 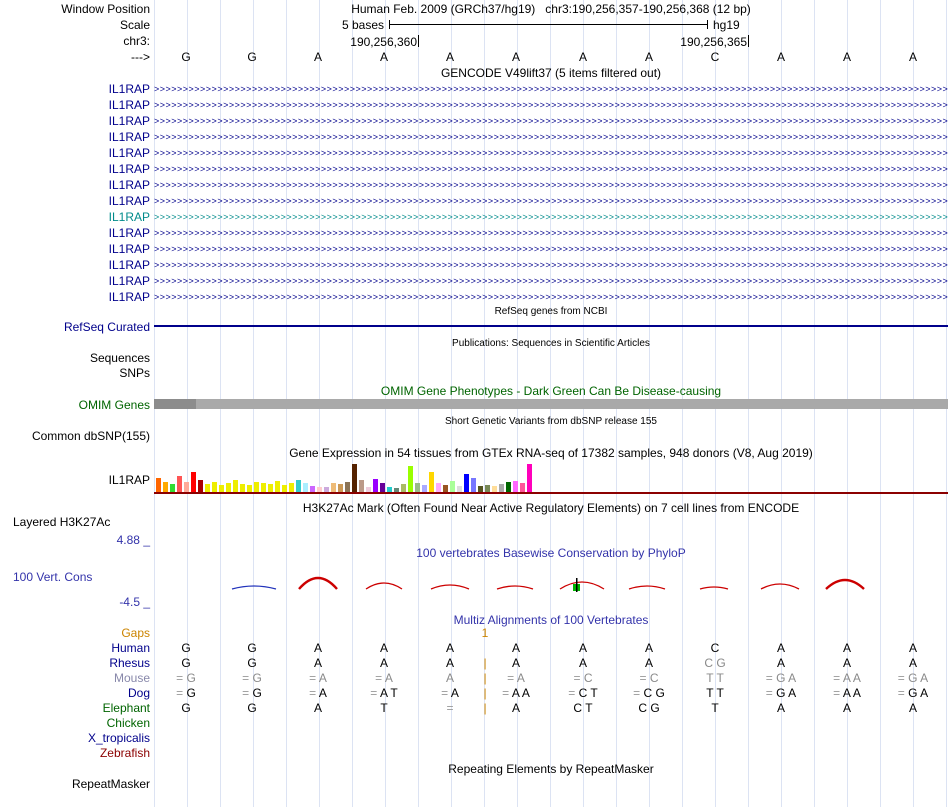 What do you see at coordinates (551, 587) in the screenshot?
I see `conservation-wiggle-plot` at bounding box center [551, 587].